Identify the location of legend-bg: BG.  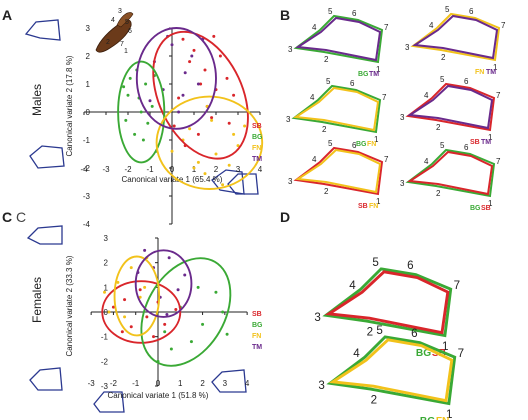
(257, 137).